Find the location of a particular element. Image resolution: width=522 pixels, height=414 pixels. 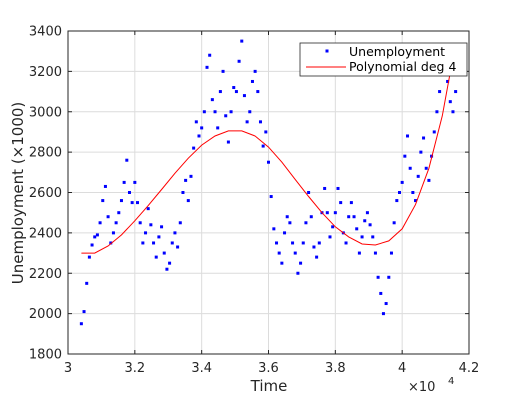

y-tick-label: 3400 is located at coordinates (45, 32).